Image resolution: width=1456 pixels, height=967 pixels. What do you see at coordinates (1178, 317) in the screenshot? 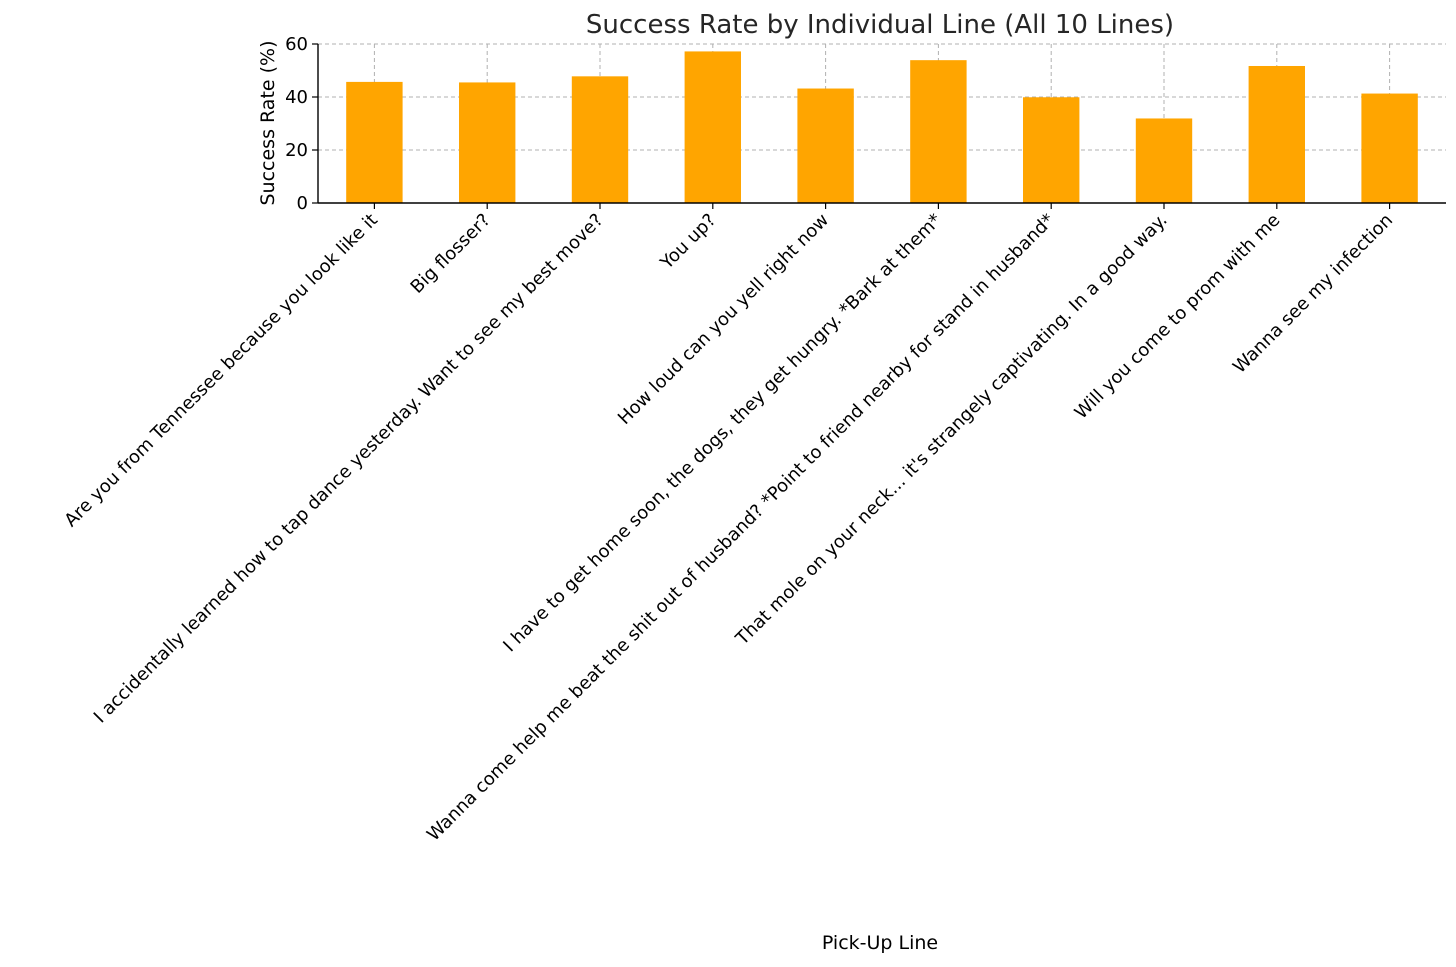
I see `x-tick-label: Will you come to prom with me` at bounding box center [1178, 317].